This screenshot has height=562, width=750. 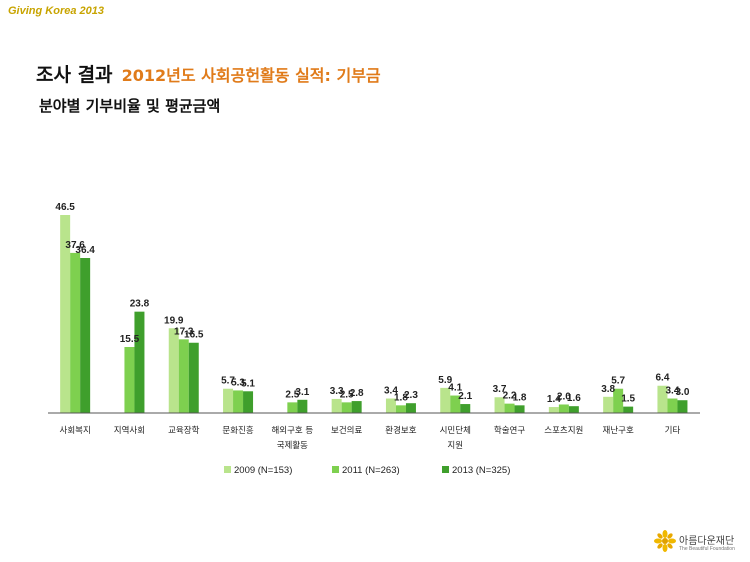 What do you see at coordinates (74, 75) in the screenshot?
I see `page-title: 조사 결과` at bounding box center [74, 75].